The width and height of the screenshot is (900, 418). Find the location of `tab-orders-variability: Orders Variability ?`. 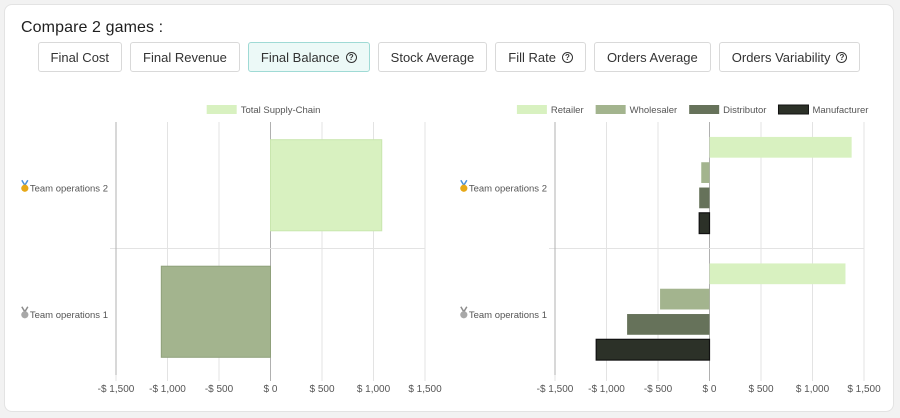

tab-orders-variability: Orders Variability ? is located at coordinates (789, 57).